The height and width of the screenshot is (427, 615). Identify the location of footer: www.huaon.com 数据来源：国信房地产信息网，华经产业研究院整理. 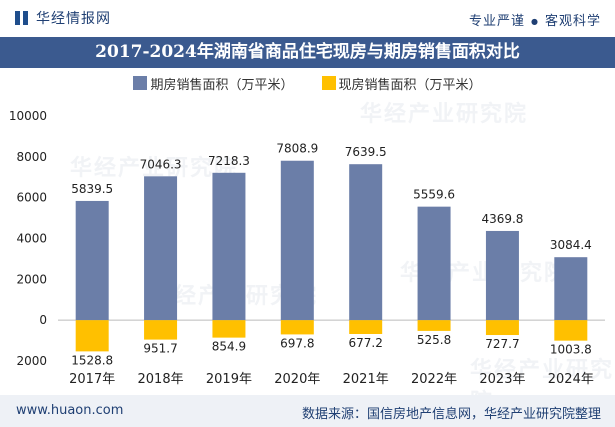
(307, 411).